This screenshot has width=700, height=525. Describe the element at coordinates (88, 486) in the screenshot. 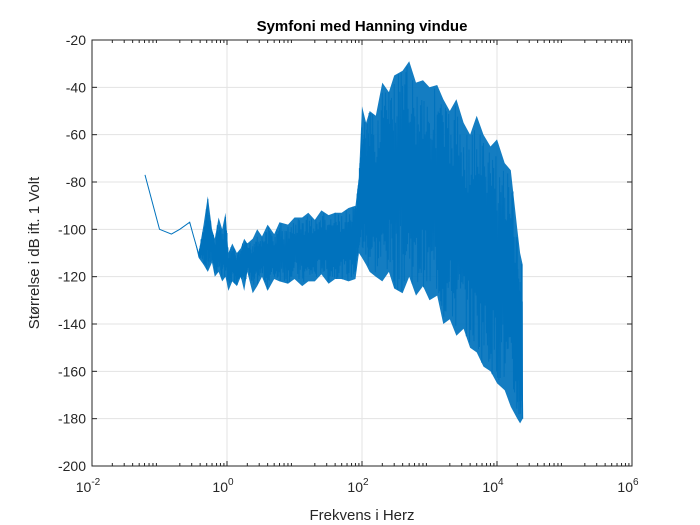

I see `x-tick-label: 10⁻²` at that location.